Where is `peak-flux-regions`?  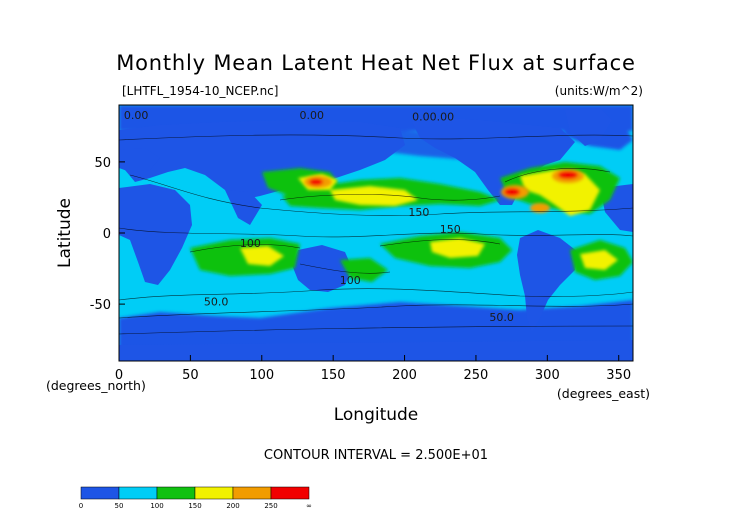
peak-flux-regions is located at coordinates (444, 191).